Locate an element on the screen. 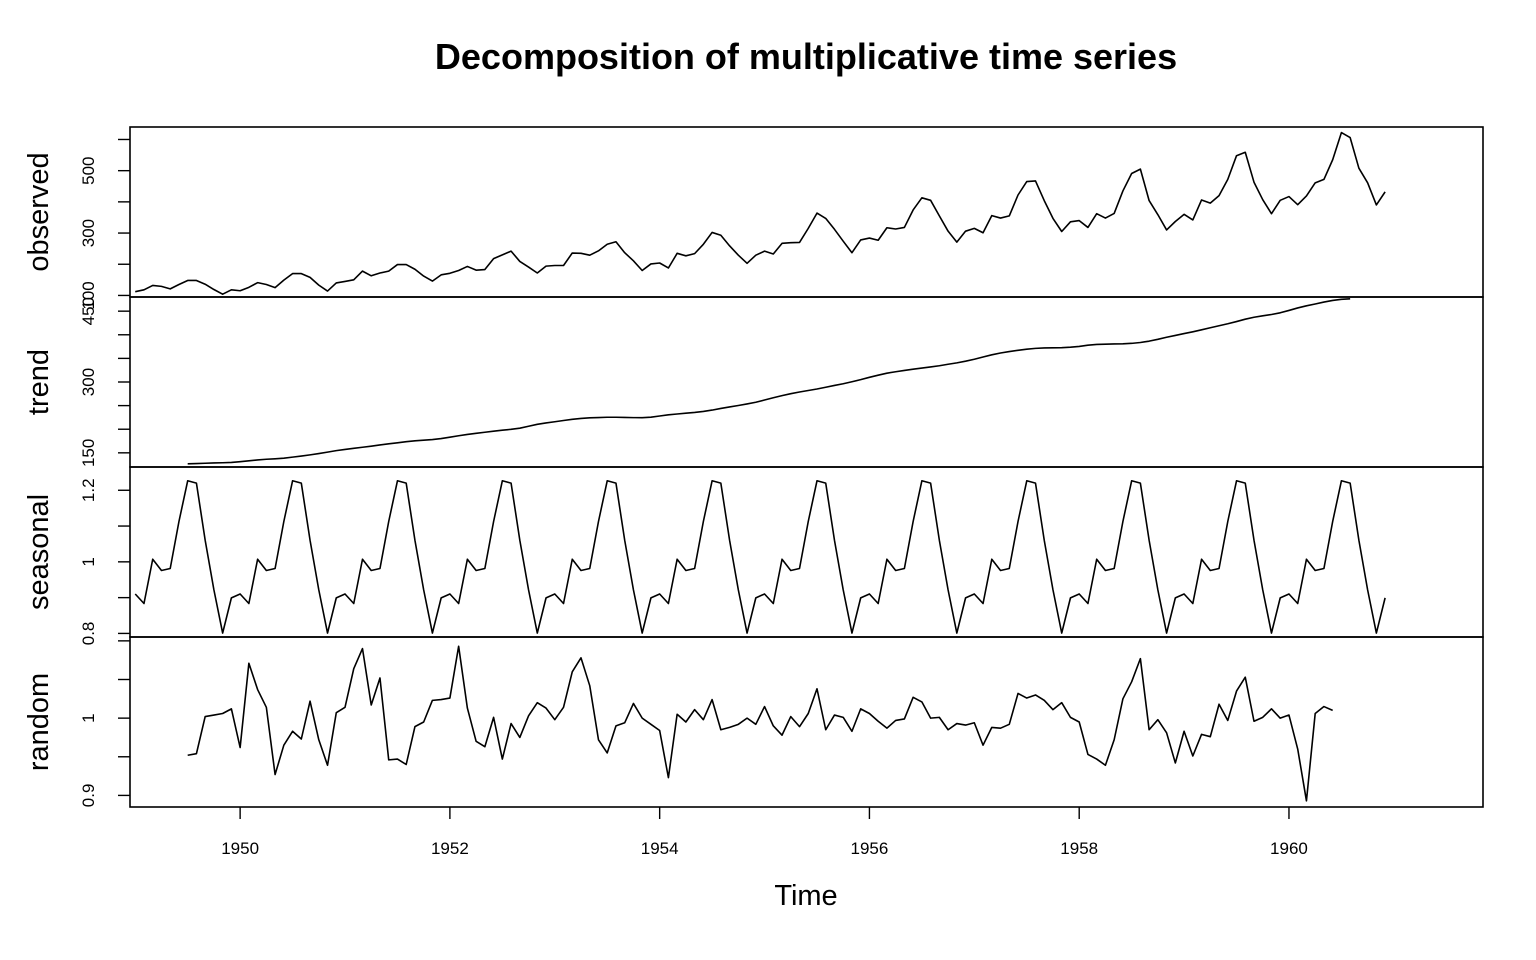 This screenshot has height=960, width=1536. series-line-trend is located at coordinates (769, 381).